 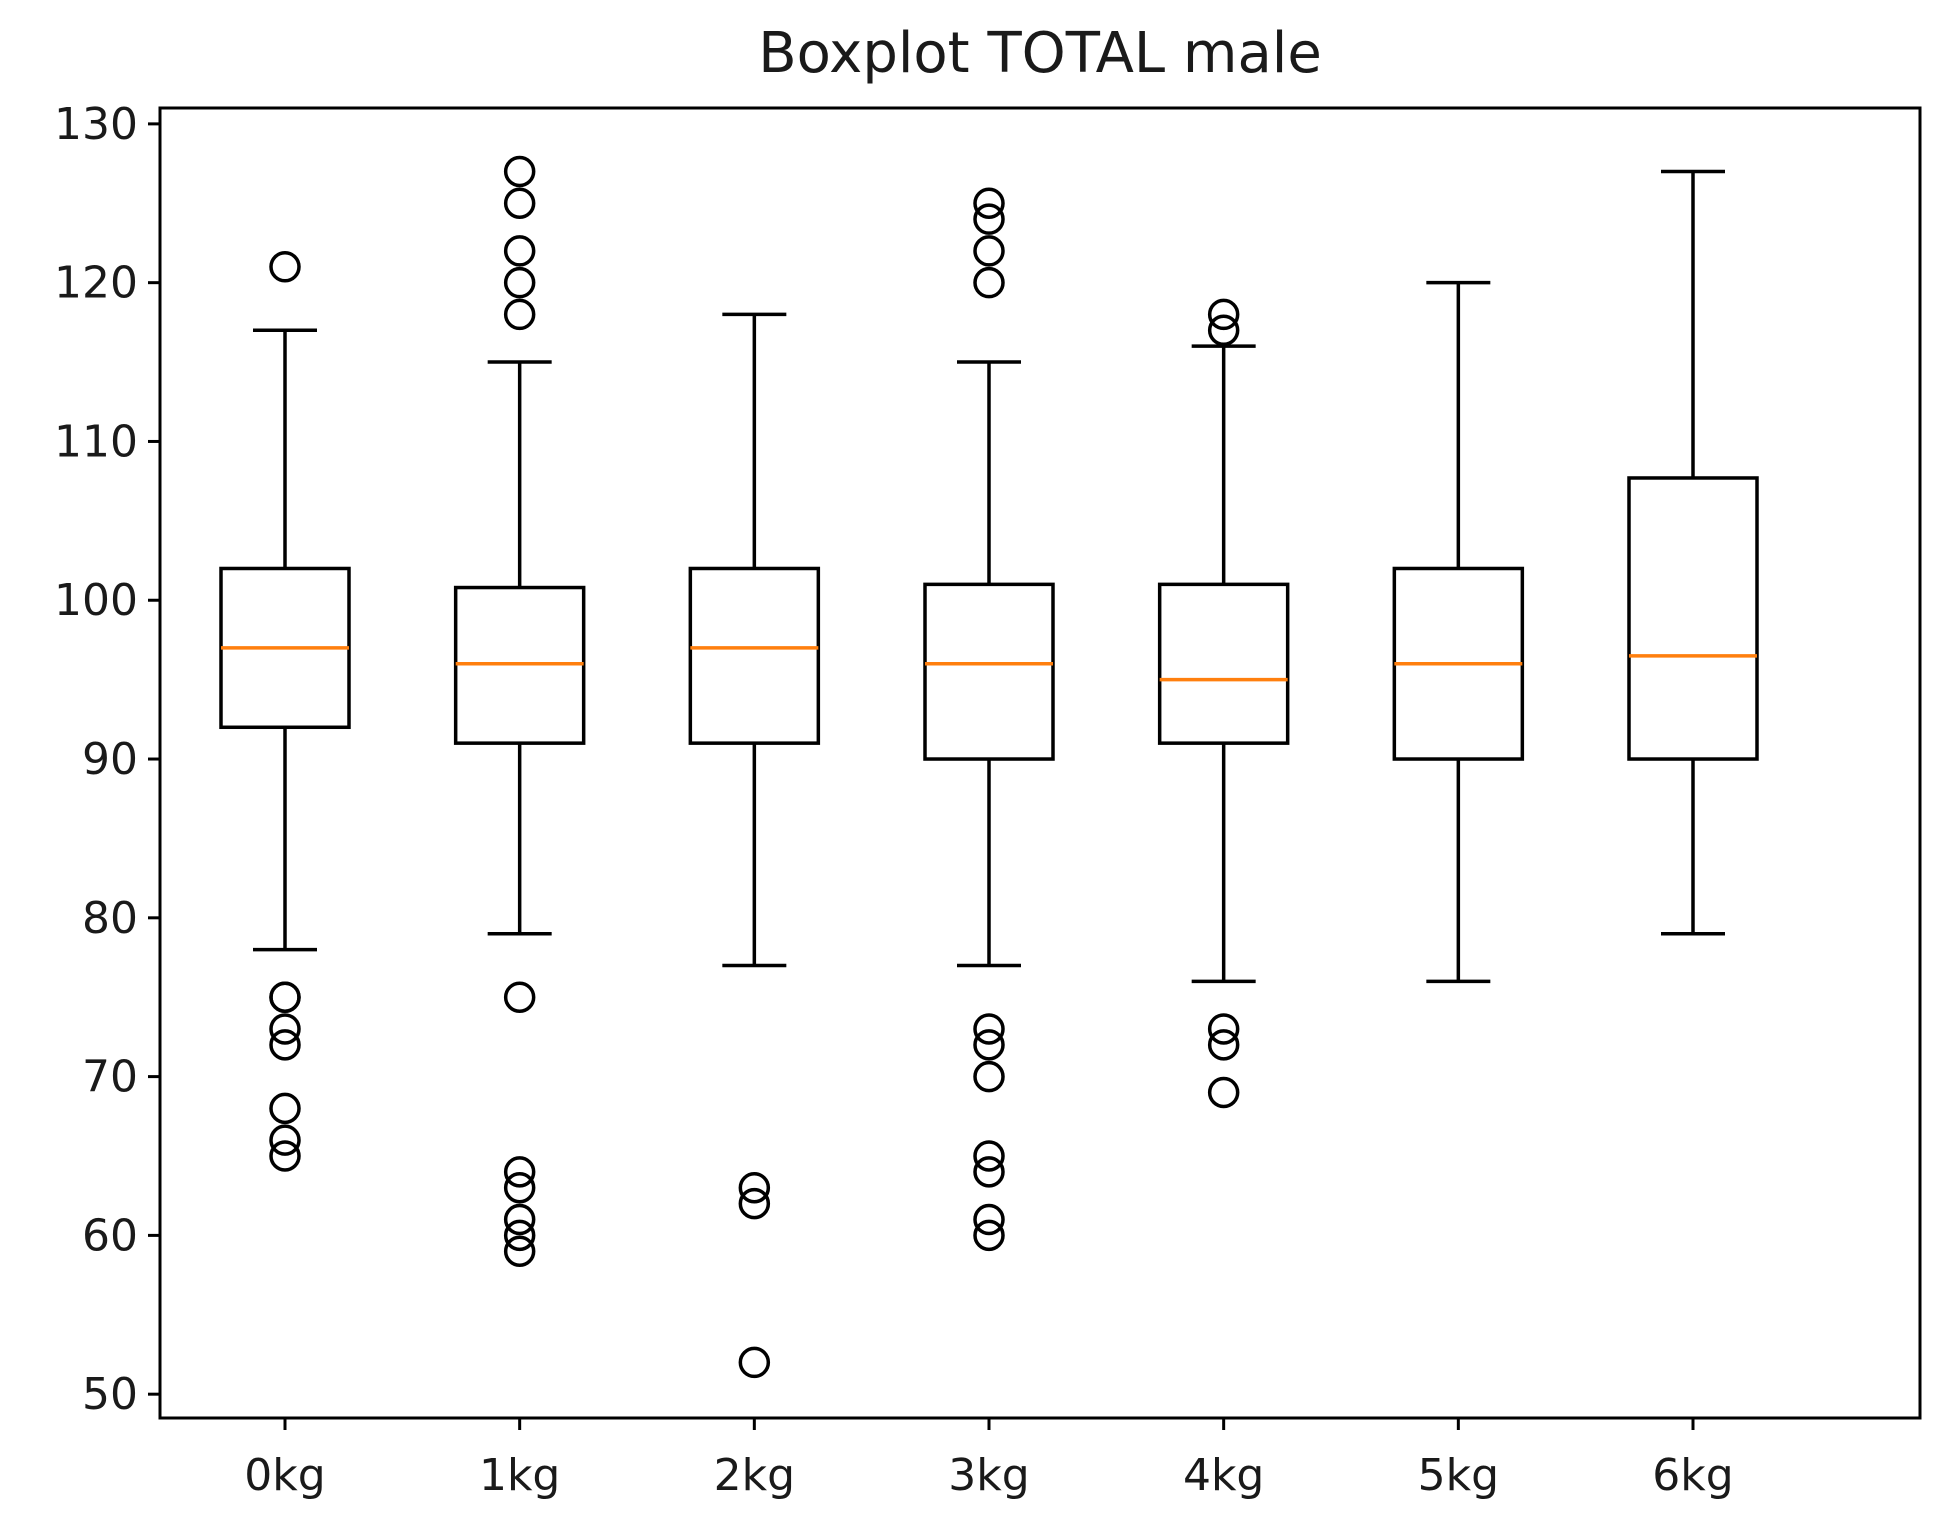 What do you see at coordinates (96, 283) in the screenshot?
I see `y-tick-label: 120` at bounding box center [96, 283].